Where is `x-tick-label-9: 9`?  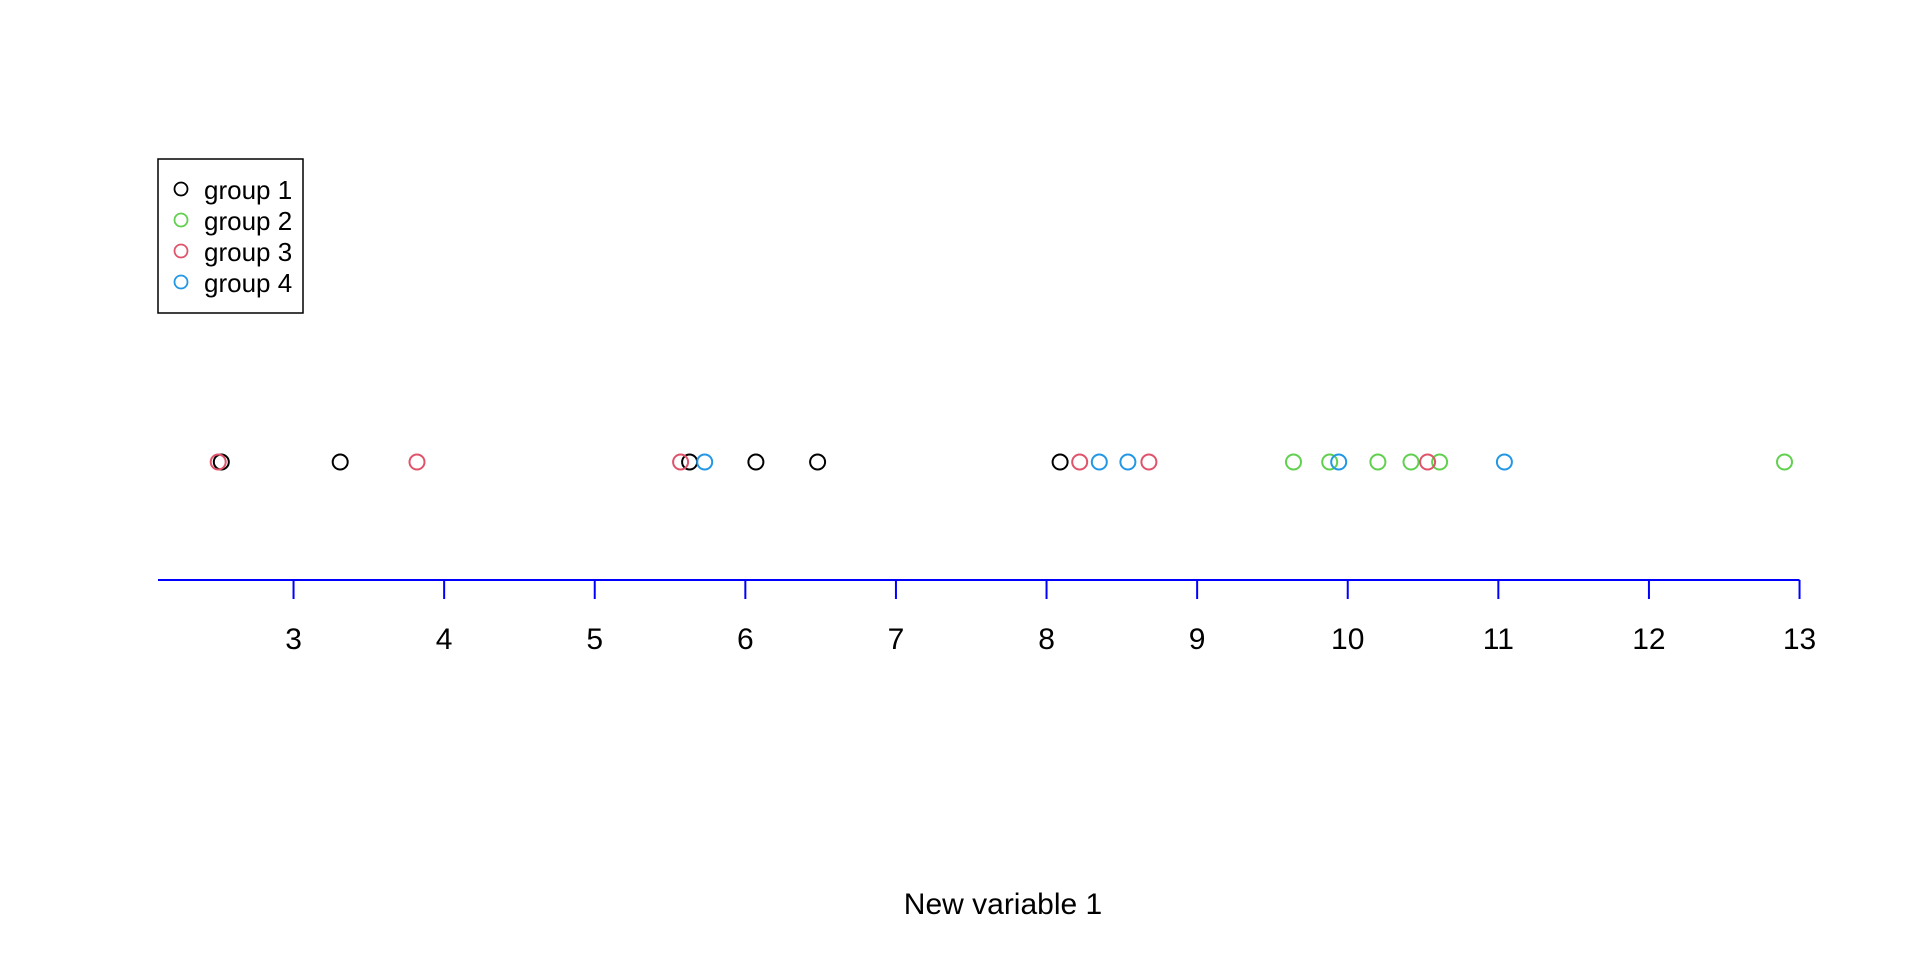 x-tick-label-9: 9 is located at coordinates (1197, 639).